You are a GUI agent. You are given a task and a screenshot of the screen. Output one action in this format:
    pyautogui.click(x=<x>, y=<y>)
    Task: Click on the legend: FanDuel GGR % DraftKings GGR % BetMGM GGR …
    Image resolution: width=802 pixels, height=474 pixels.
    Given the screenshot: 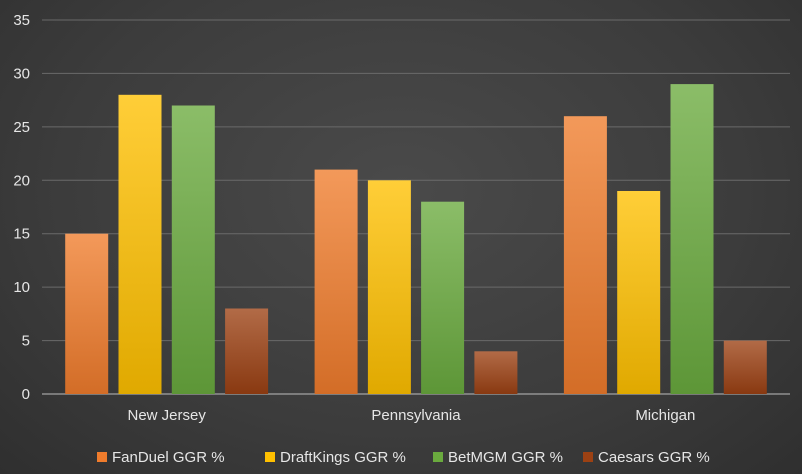 What is the action you would take?
    pyautogui.click(x=403, y=457)
    